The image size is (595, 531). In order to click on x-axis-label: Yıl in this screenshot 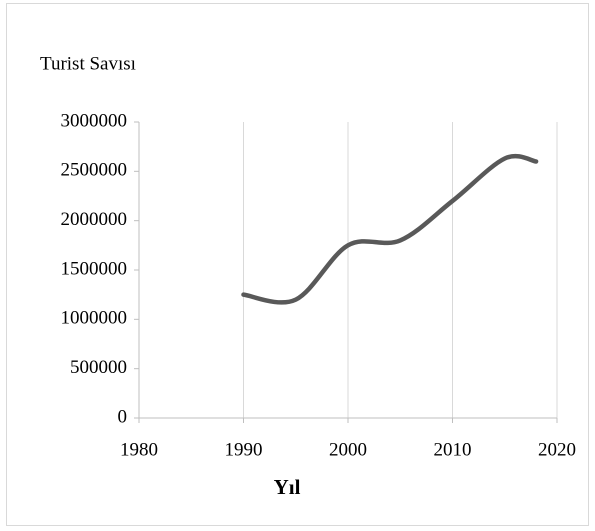, I will do `click(287, 487)`.